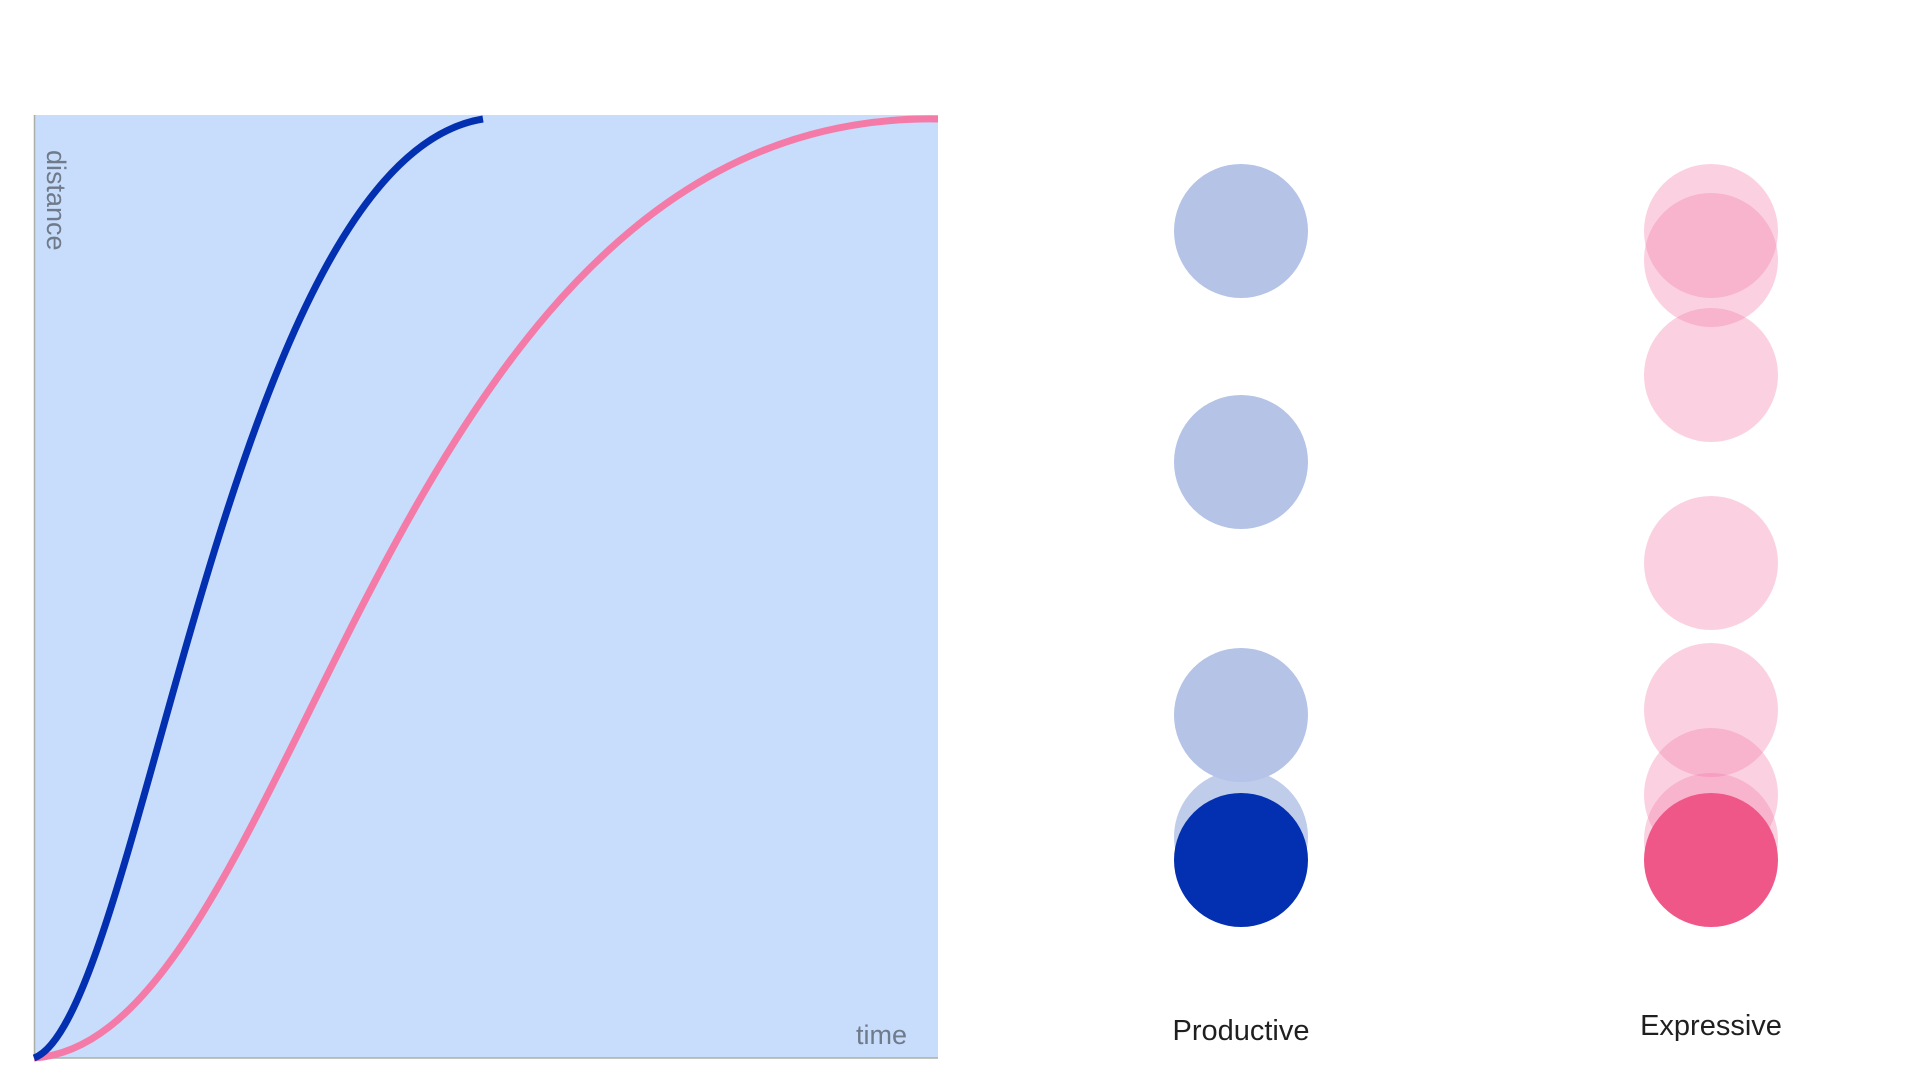  What do you see at coordinates (1711, 1026) in the screenshot?
I see `expressive-label: Expressive` at bounding box center [1711, 1026].